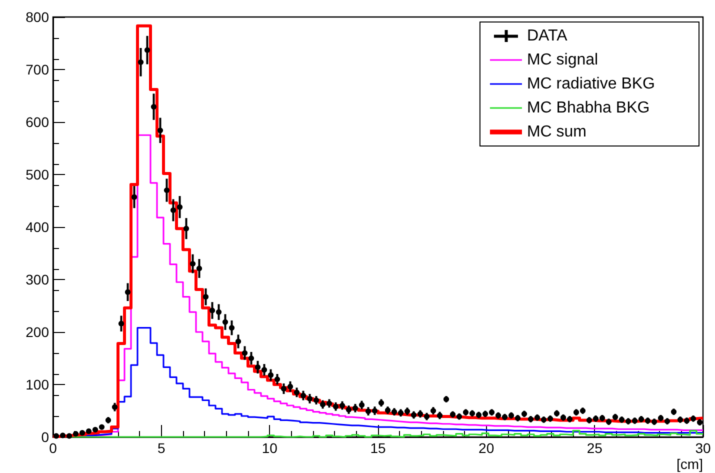  I want to click on y-tick-label: 600, so click(38, 122).